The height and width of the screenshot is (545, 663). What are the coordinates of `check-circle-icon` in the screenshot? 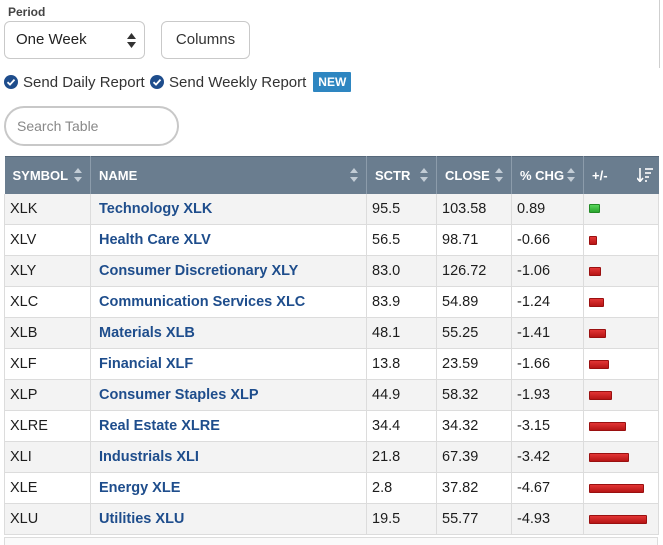 It's located at (11, 82).